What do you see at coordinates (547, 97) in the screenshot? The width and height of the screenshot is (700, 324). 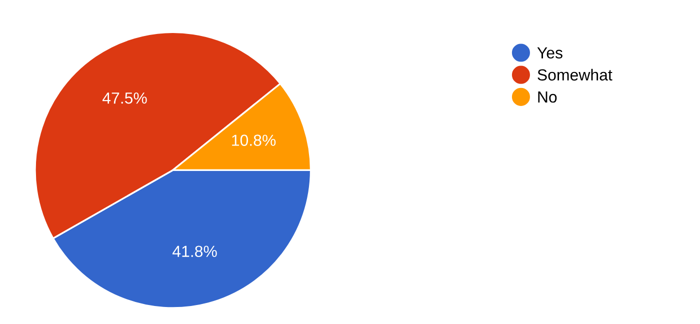 I see `legend-label: No` at bounding box center [547, 97].